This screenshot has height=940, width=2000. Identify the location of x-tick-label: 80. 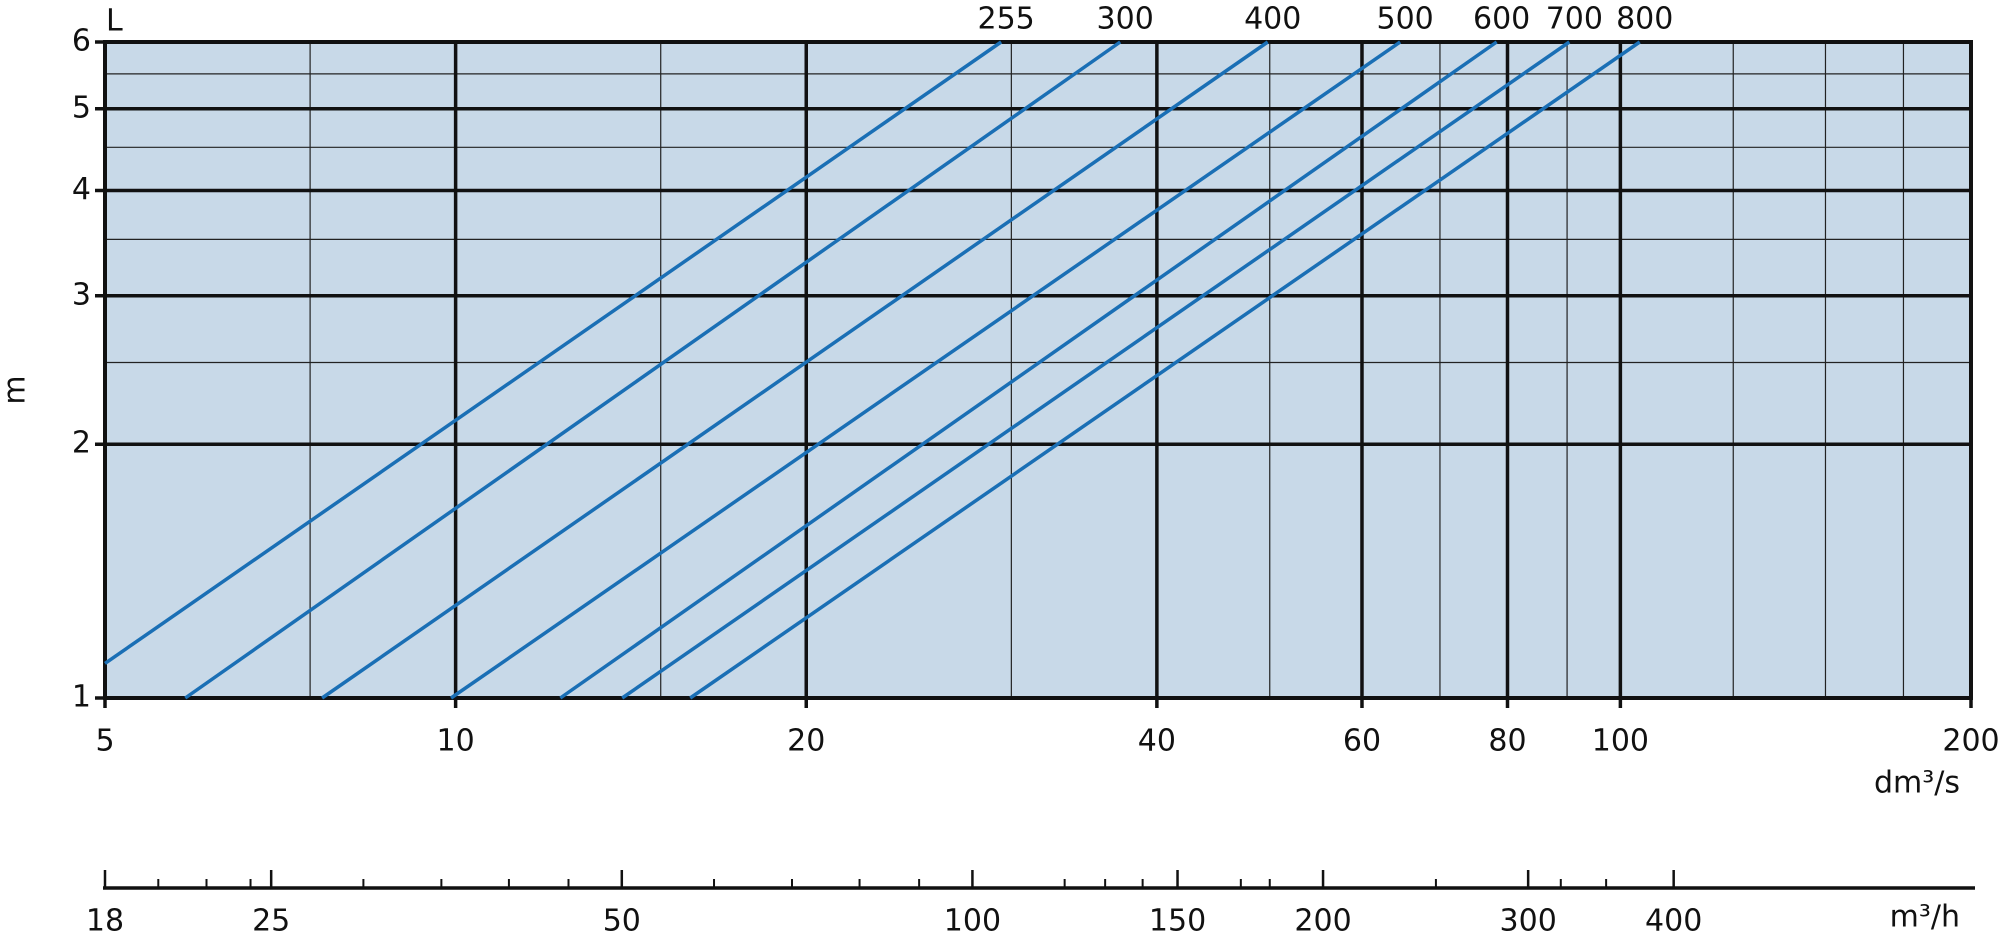
(1507, 741).